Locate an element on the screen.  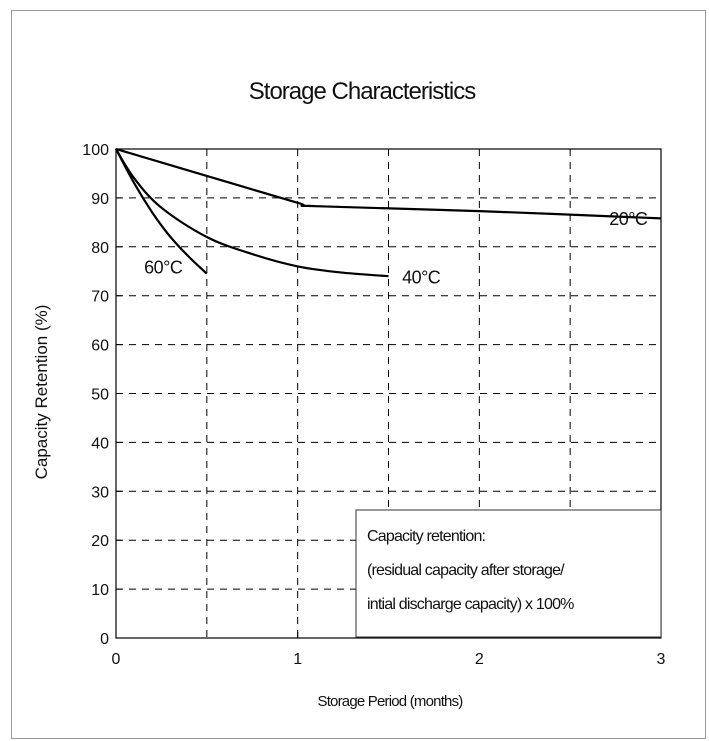
annotation-rect is located at coordinates (508, 573).